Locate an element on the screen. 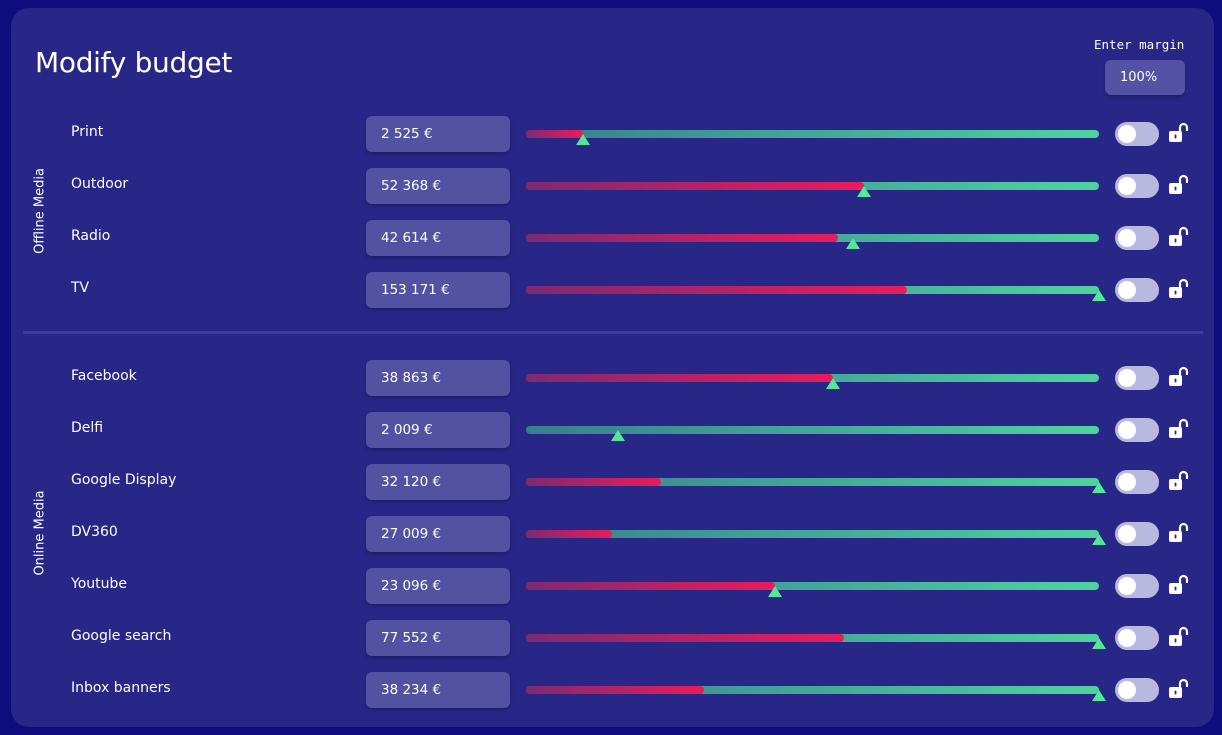 The image size is (1222, 735). channel-label: Youtube is located at coordinates (99, 584).